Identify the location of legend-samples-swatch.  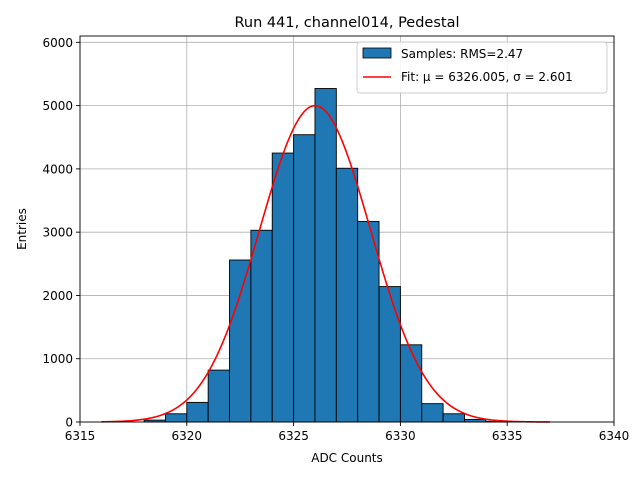
(377, 53).